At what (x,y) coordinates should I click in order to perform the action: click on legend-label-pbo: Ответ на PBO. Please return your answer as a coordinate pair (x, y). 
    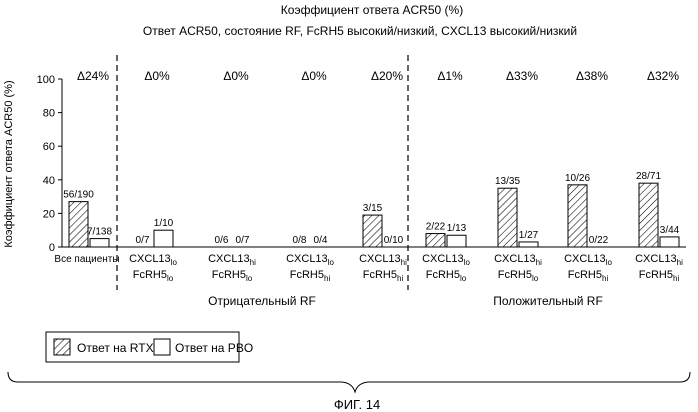
    Looking at the image, I should click on (214, 348).